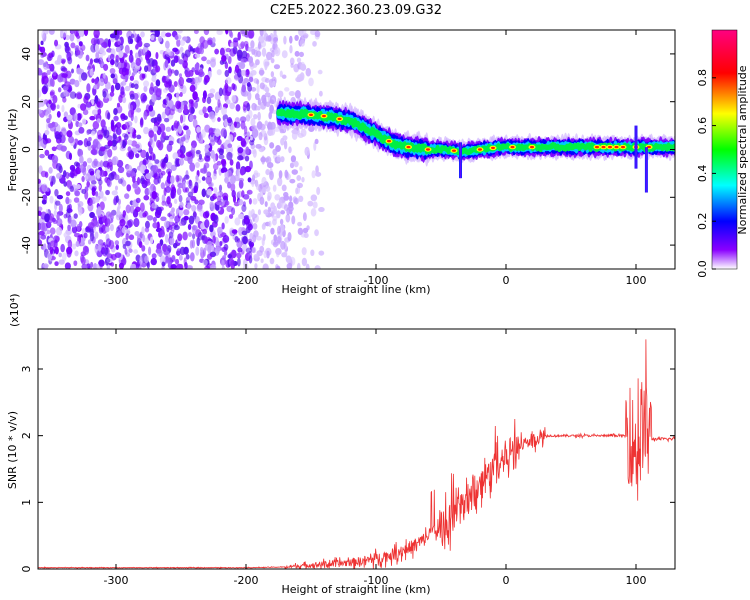  What do you see at coordinates (376, 580) in the screenshot?
I see `x-tick-label: -100` at bounding box center [376, 580].